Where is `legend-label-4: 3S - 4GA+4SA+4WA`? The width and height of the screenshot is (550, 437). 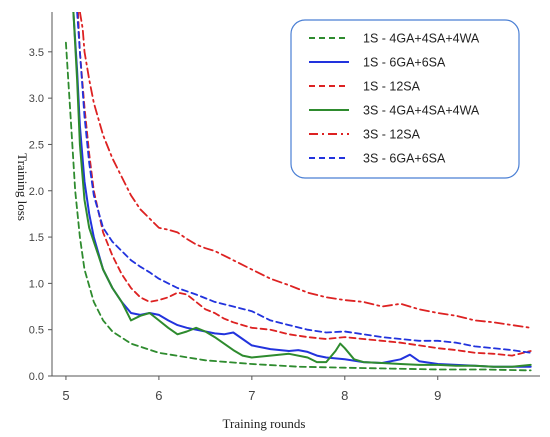
legend-label-4: 3S - 4GA+4SA+4WA is located at coordinates (421, 111).